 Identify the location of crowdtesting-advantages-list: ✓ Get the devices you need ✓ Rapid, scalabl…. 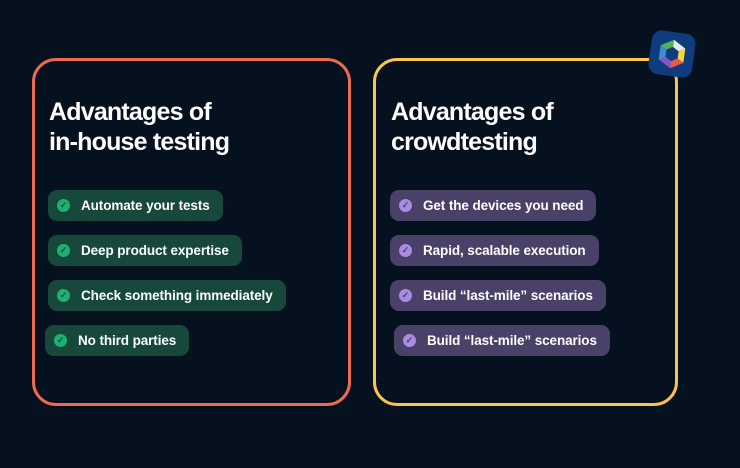
(525, 273).